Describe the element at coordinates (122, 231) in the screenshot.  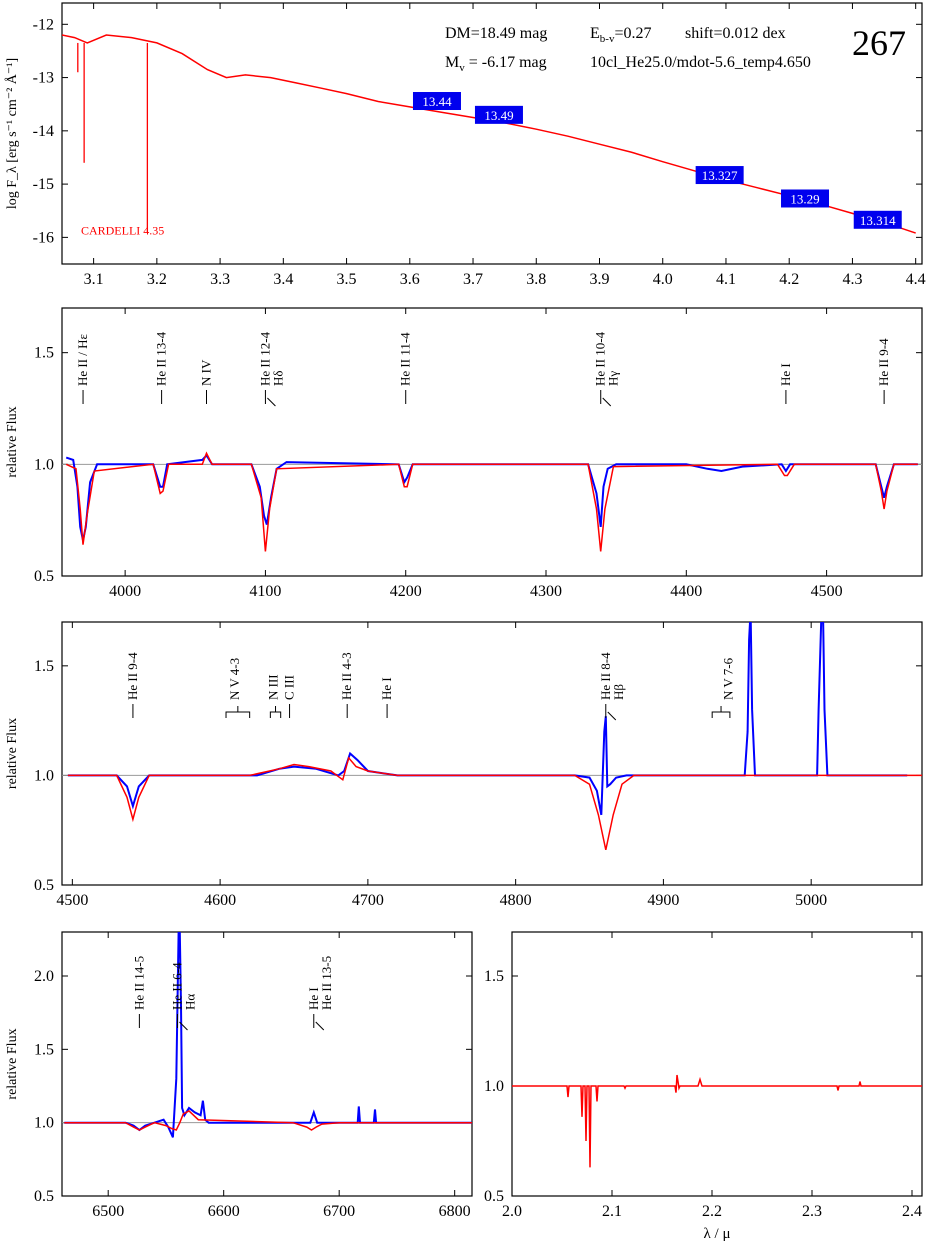
I see `reddening-law-annotation: CARDELLI 4.35` at that location.